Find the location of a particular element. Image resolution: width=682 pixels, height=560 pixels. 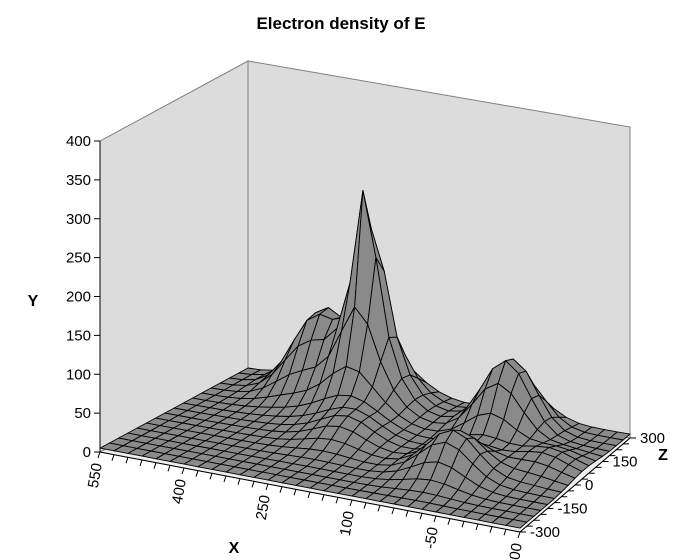

y-tick-label: 200 is located at coordinates (78, 297).